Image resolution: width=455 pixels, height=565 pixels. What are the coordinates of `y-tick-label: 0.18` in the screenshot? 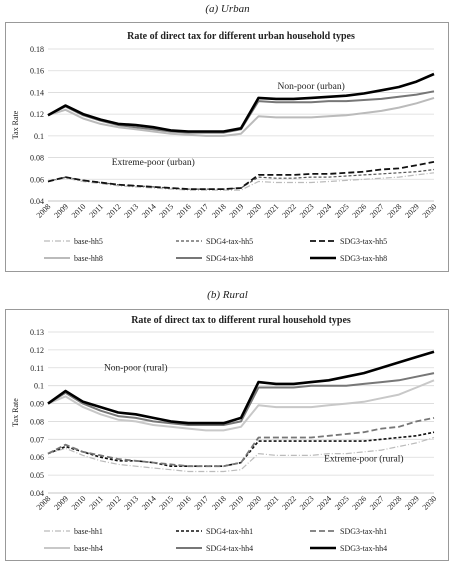 It's located at (37, 49).